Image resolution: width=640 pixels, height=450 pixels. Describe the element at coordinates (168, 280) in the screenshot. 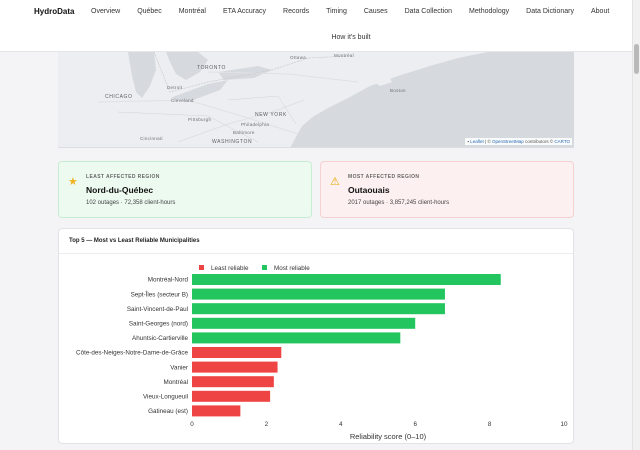

I see `category-label: Montréal-Nord` at that location.